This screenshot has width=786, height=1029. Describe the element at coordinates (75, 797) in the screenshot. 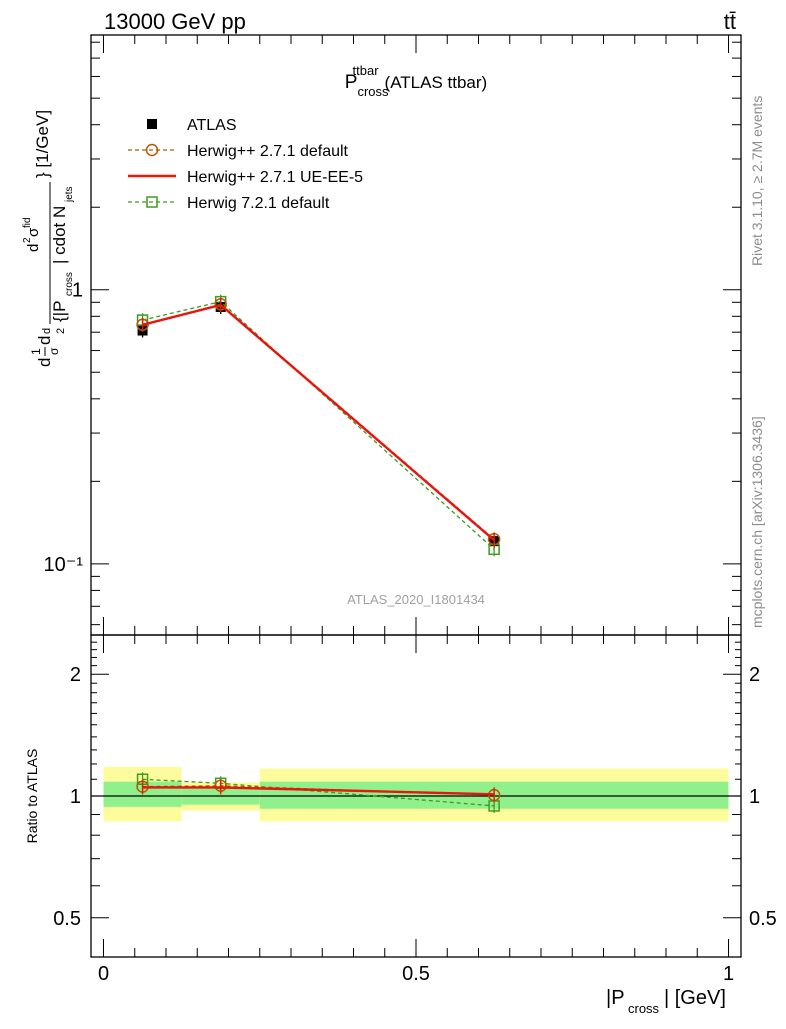

I see `ratio-y-tick-label: 1` at that location.